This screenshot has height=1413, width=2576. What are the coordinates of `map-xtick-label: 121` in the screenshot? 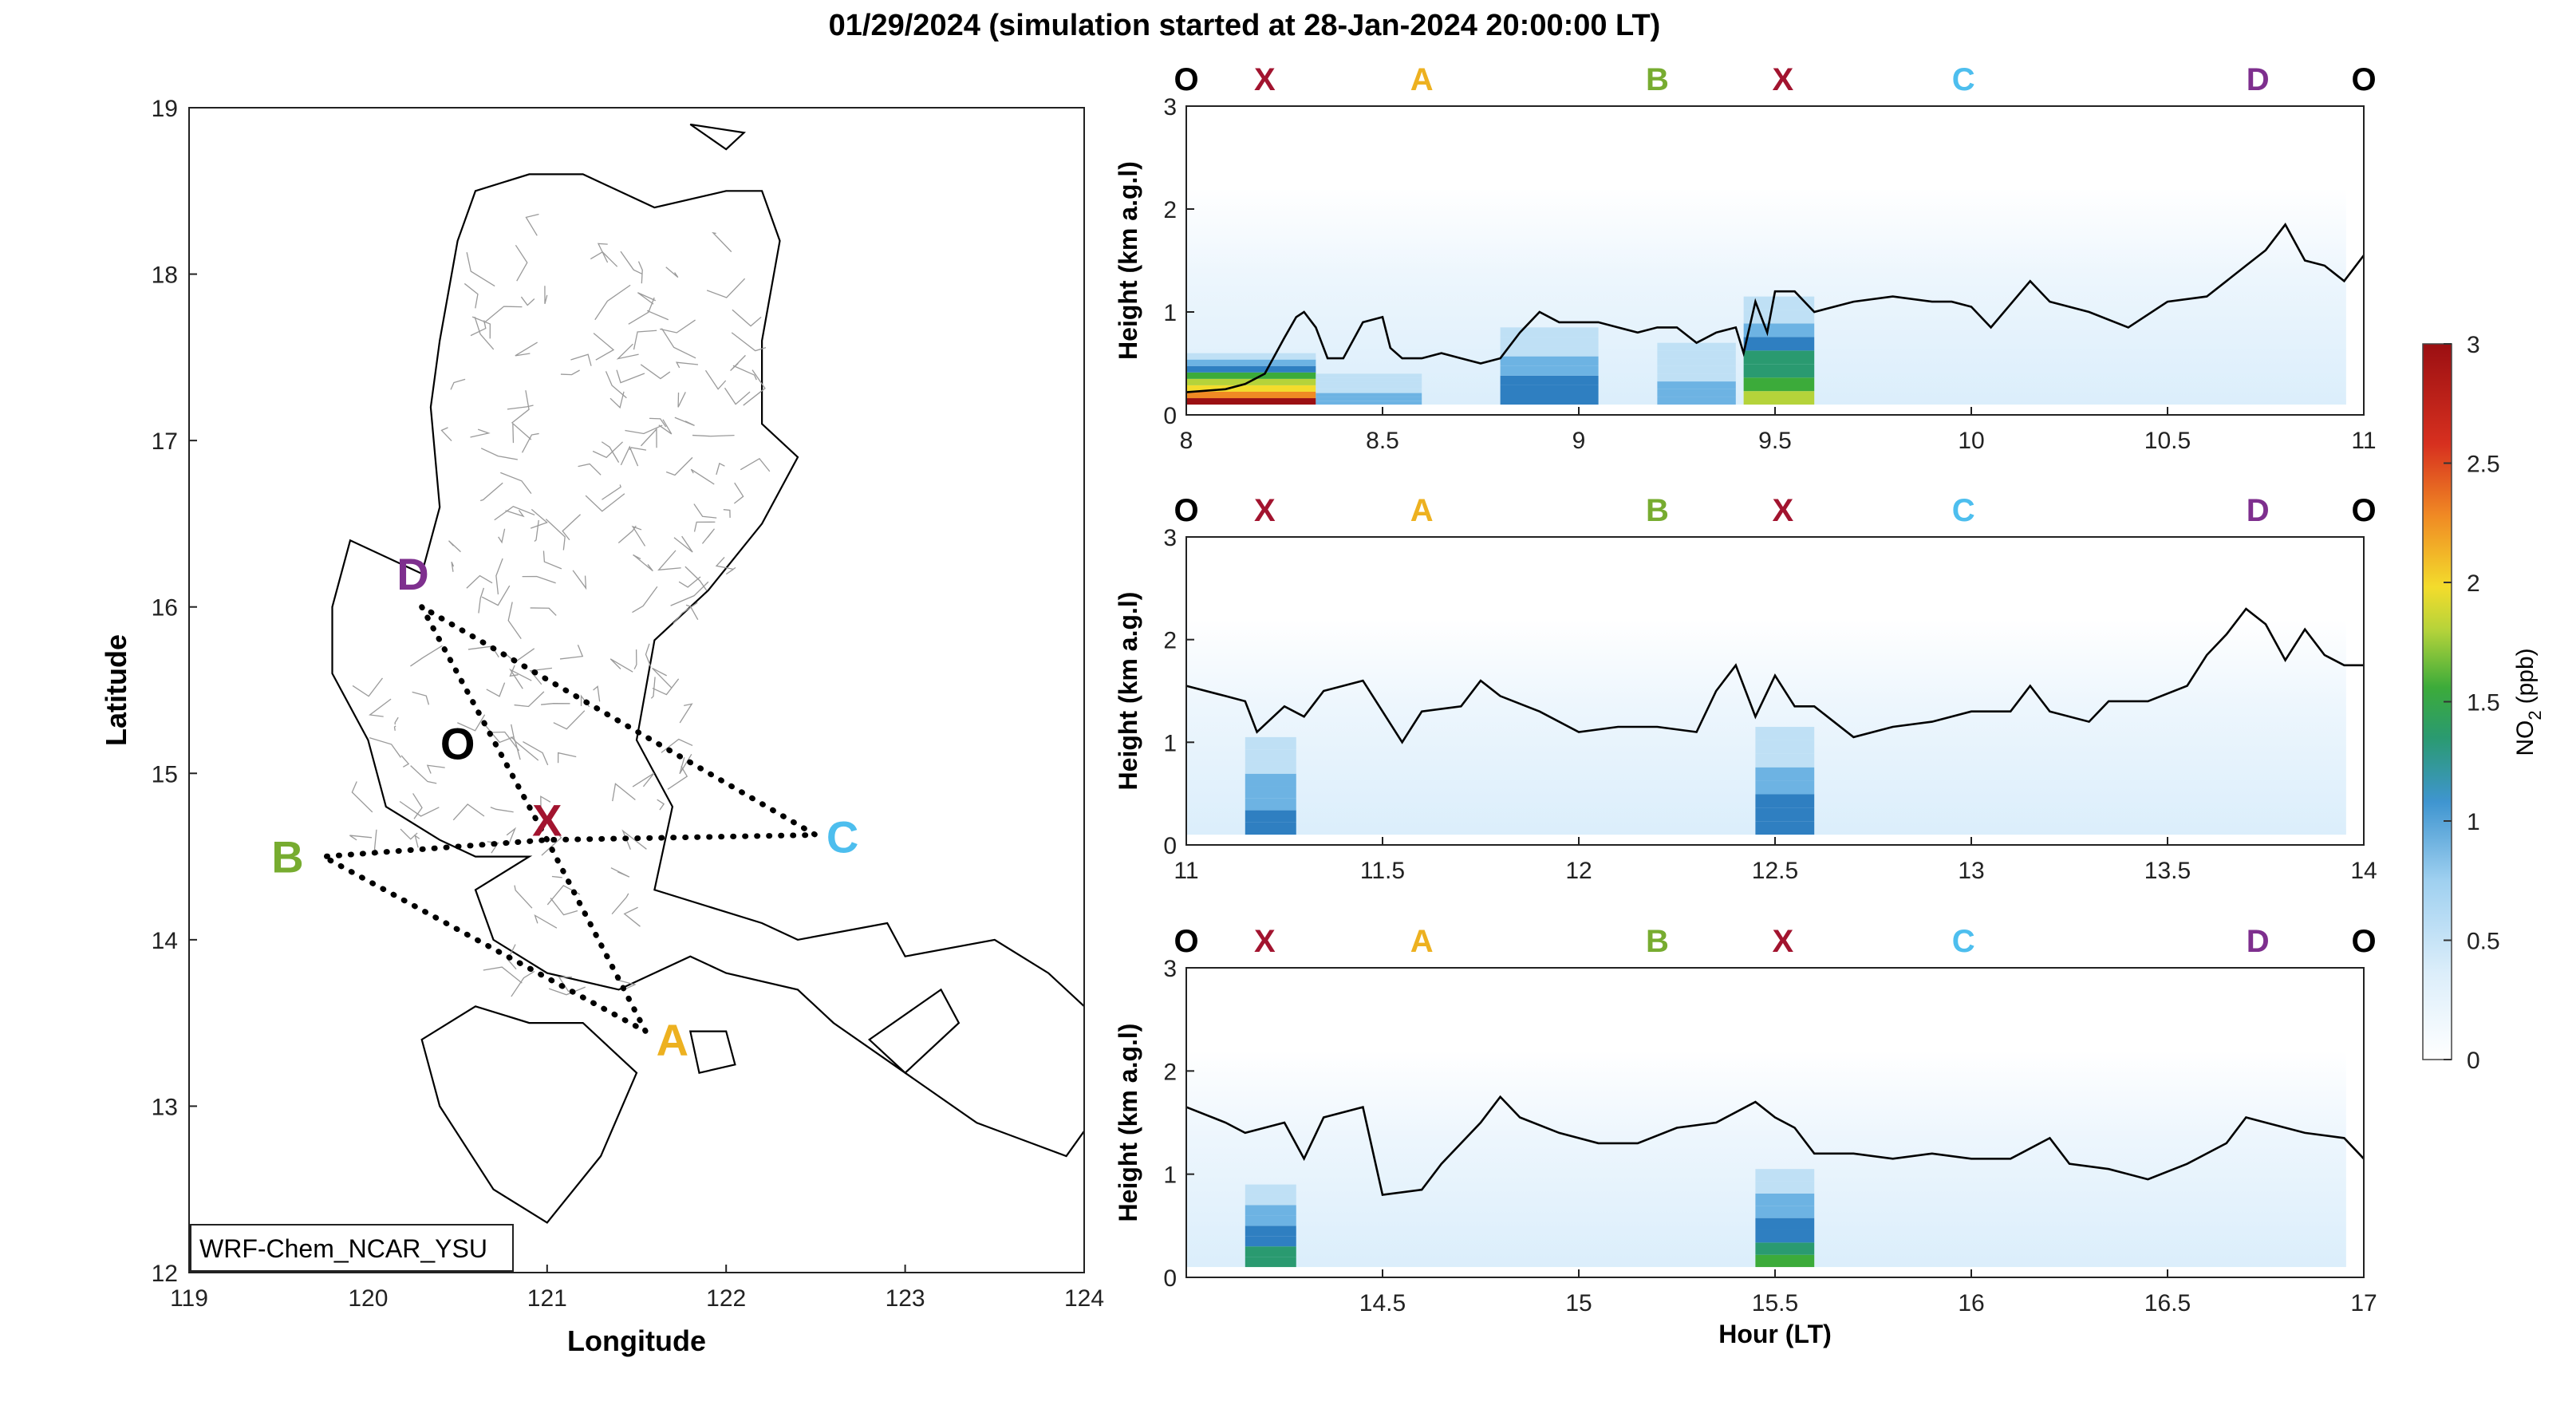 It's located at (547, 1298).